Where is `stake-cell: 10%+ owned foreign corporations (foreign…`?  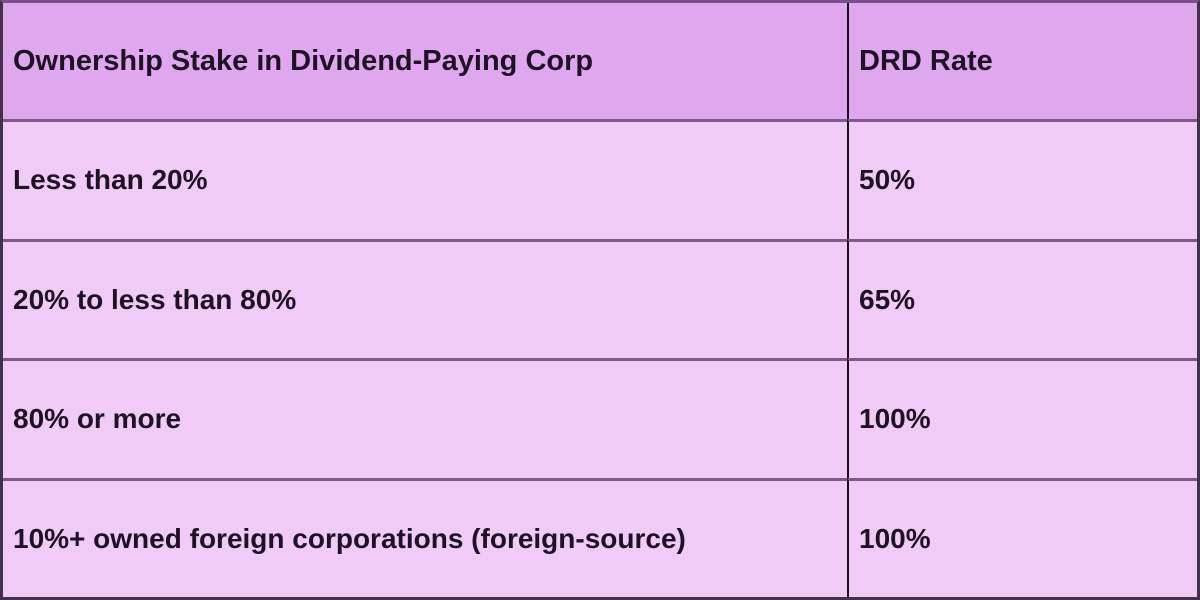
stake-cell: 10%+ owned foreign corporations (foreign… is located at coordinates (425, 537).